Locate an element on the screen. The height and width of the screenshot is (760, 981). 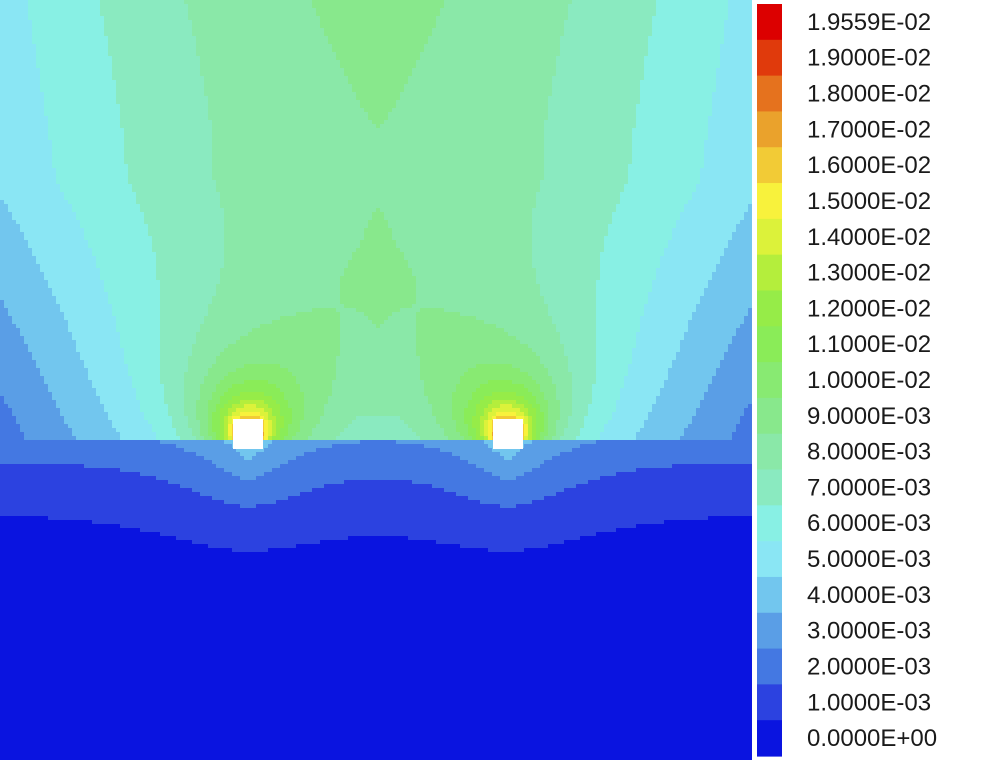
colorbar-divider is located at coordinates (754, 380).